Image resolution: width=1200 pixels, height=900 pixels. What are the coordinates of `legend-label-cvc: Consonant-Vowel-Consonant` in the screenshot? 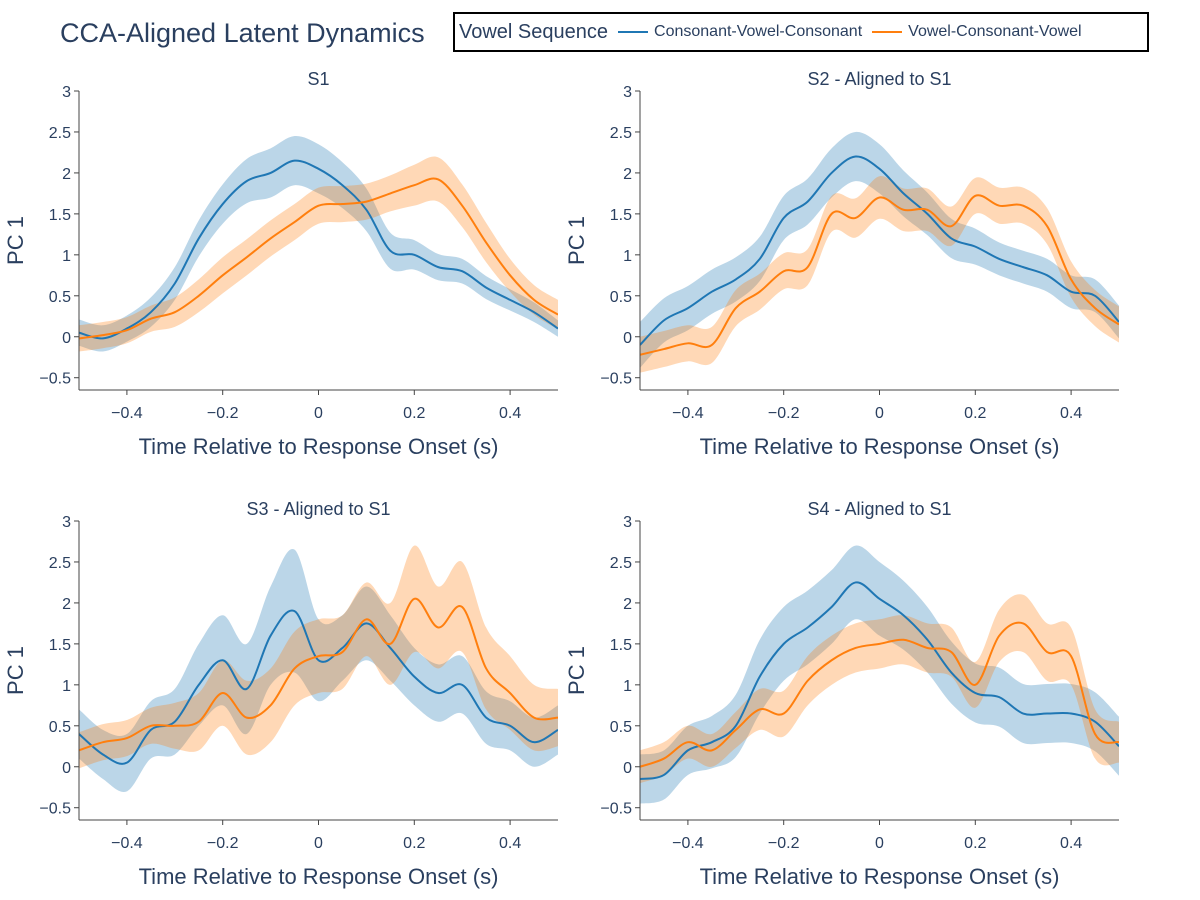 It's located at (758, 31).